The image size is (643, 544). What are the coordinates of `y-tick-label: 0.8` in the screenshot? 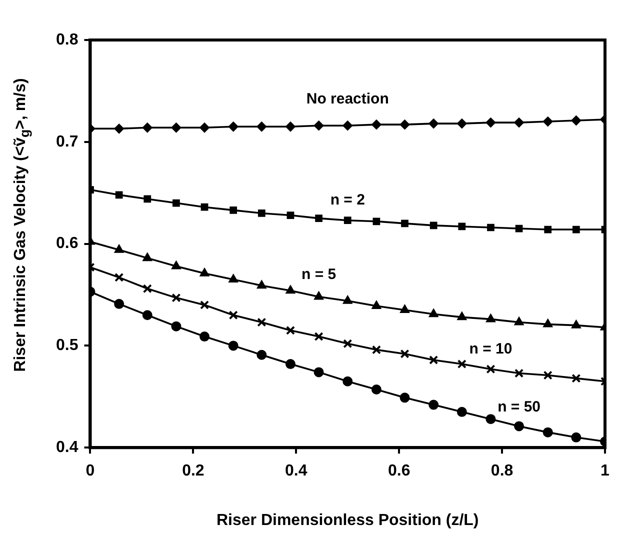 It's located at (67, 39).